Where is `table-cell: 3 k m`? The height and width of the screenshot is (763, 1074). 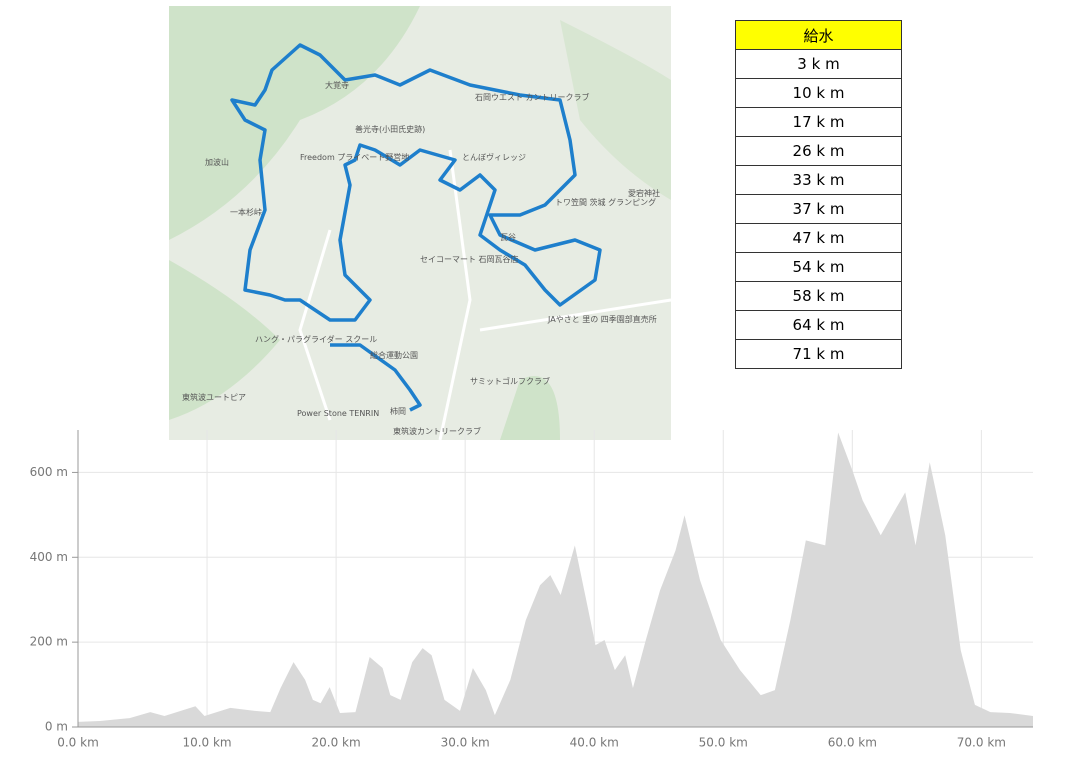
table-cell: 3 k m is located at coordinates (818, 64).